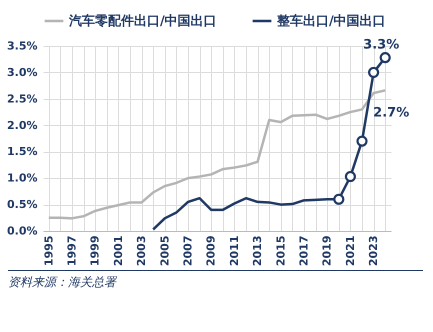 The width and height of the screenshot is (433, 332). I want to click on data-label: 2.7%, so click(391, 112).